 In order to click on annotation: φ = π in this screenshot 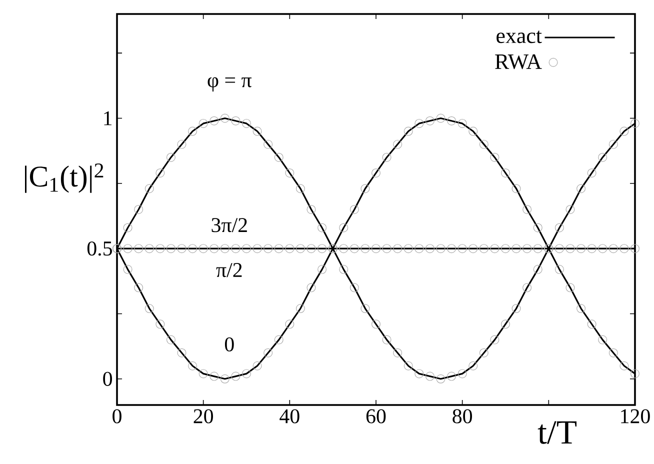, I will do `click(230, 84)`.